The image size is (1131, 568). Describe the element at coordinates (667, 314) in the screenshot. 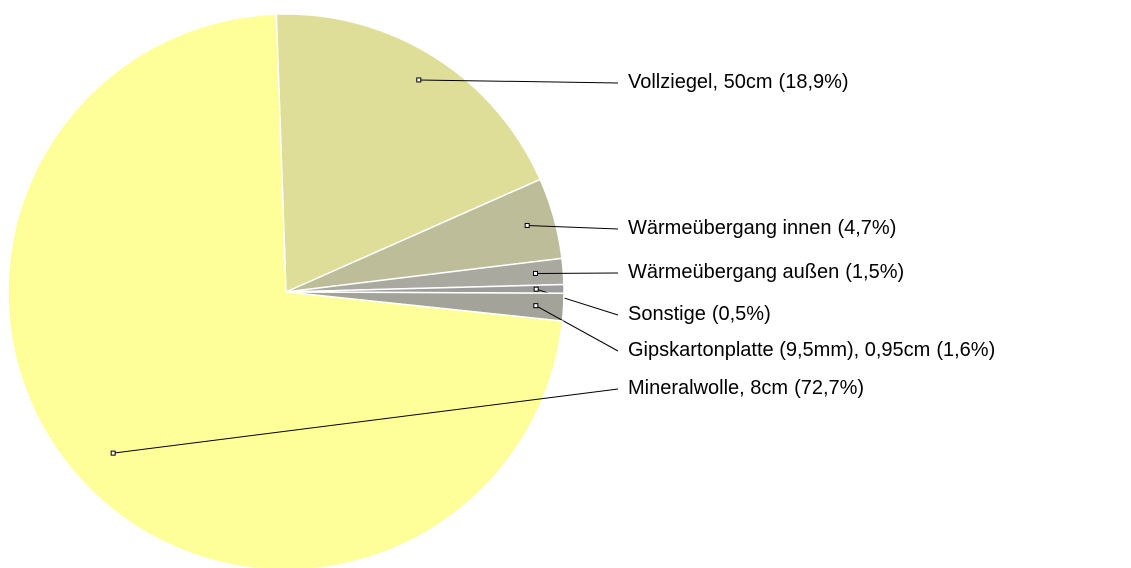

I see `slice-name: Sonstige` at that location.